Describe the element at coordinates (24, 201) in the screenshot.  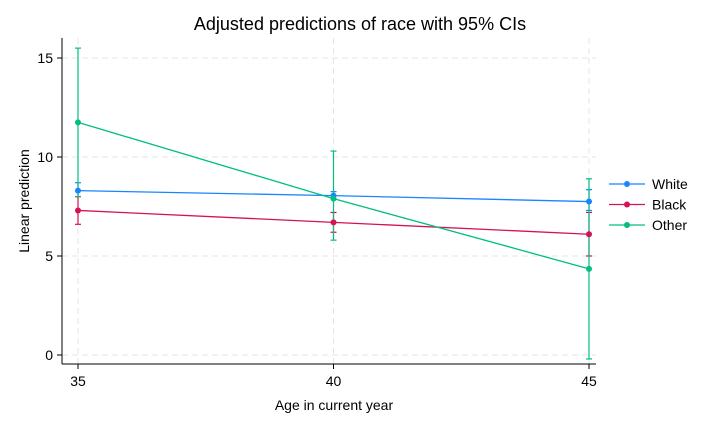
I see `y-axis-label: Linear prediction` at that location.